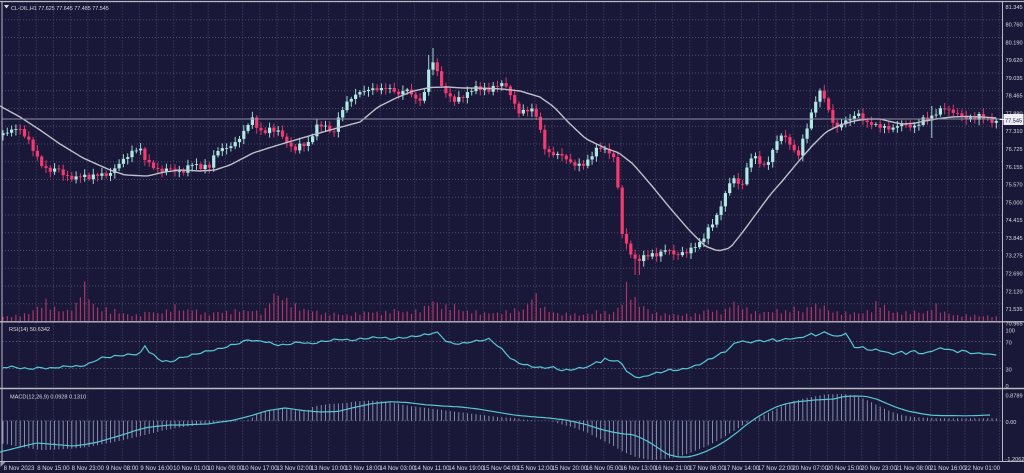 The width and height of the screenshot is (1024, 473). Describe the element at coordinates (1014, 239) in the screenshot. I see `svg-text: 73.845` at that location.